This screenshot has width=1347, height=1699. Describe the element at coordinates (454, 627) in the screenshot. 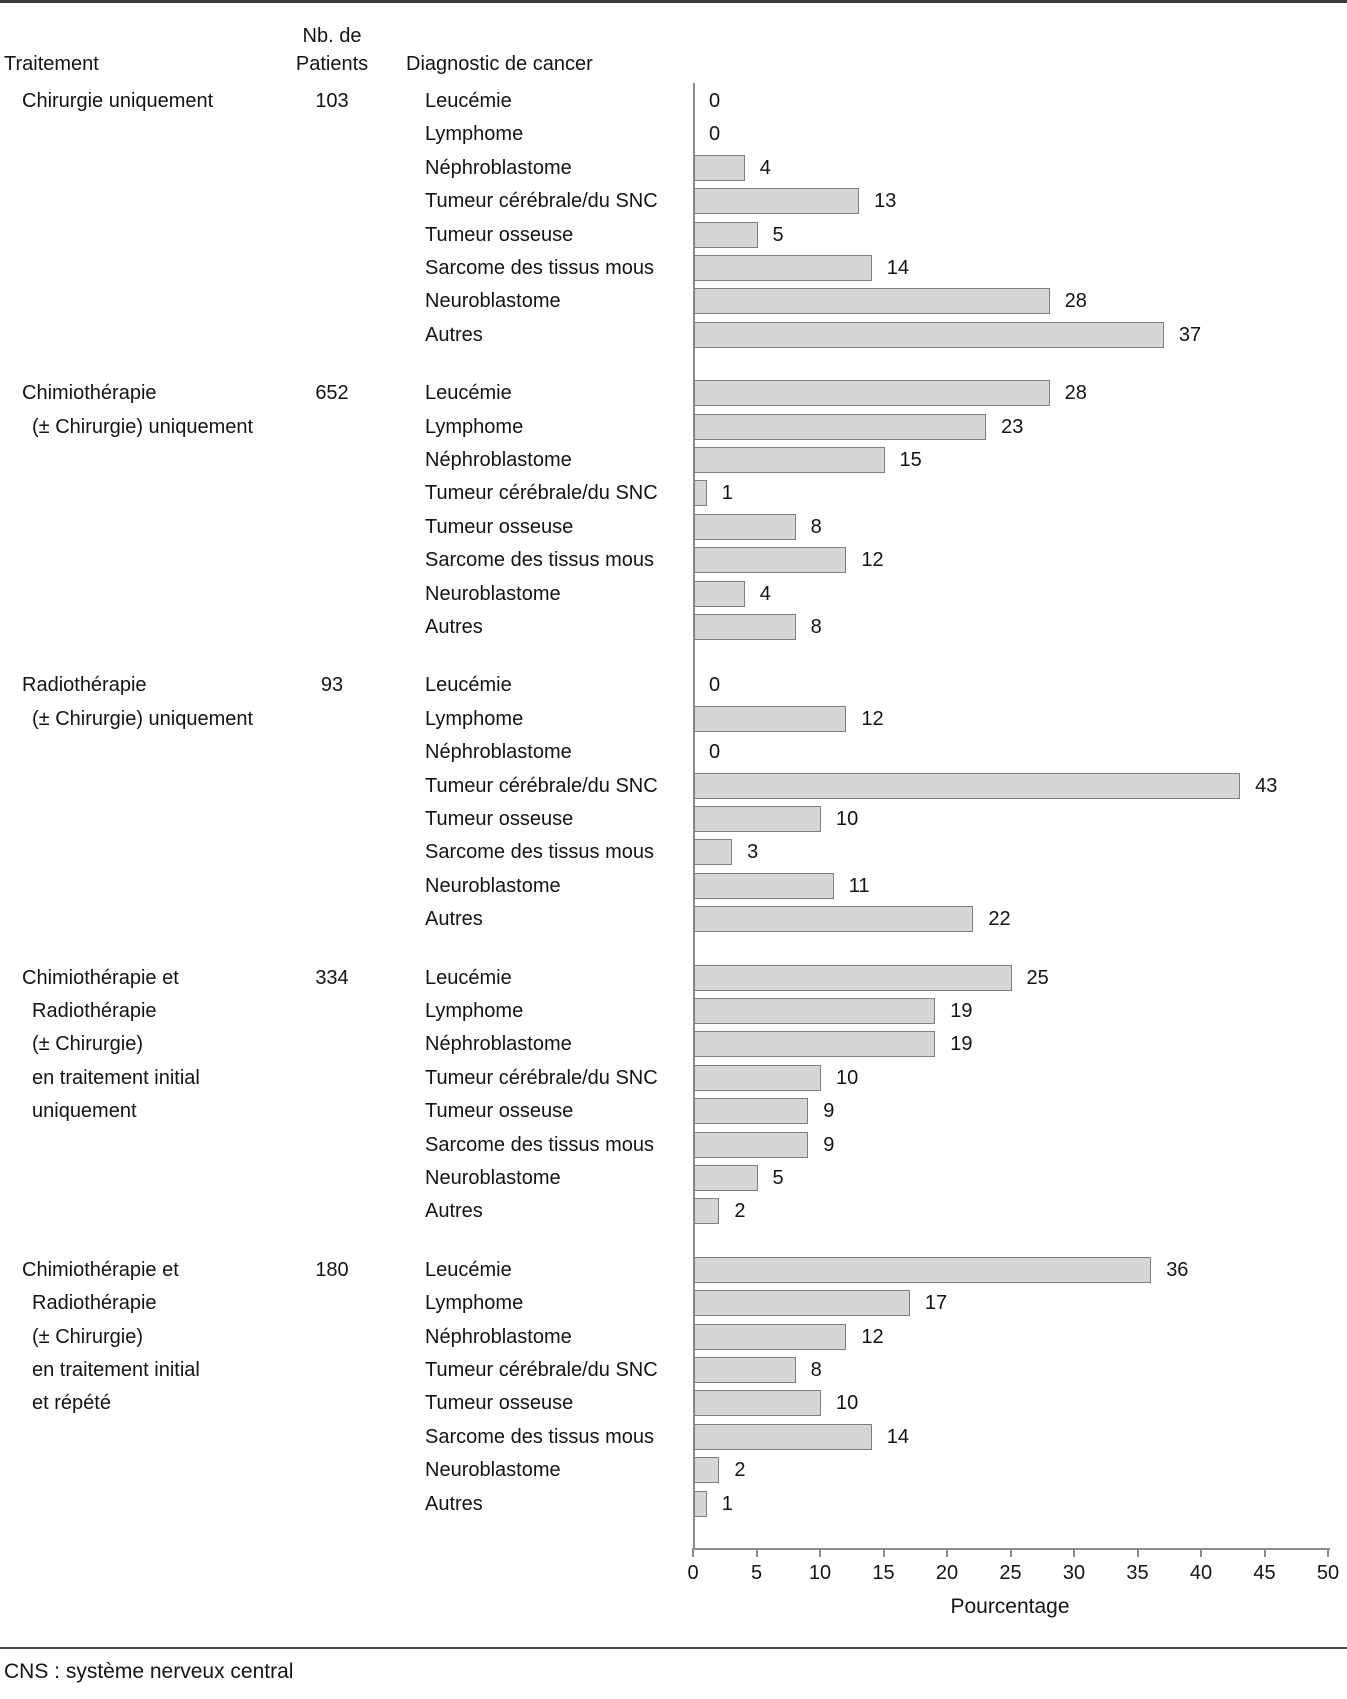

I see `diagnosis-label: Autres` at that location.